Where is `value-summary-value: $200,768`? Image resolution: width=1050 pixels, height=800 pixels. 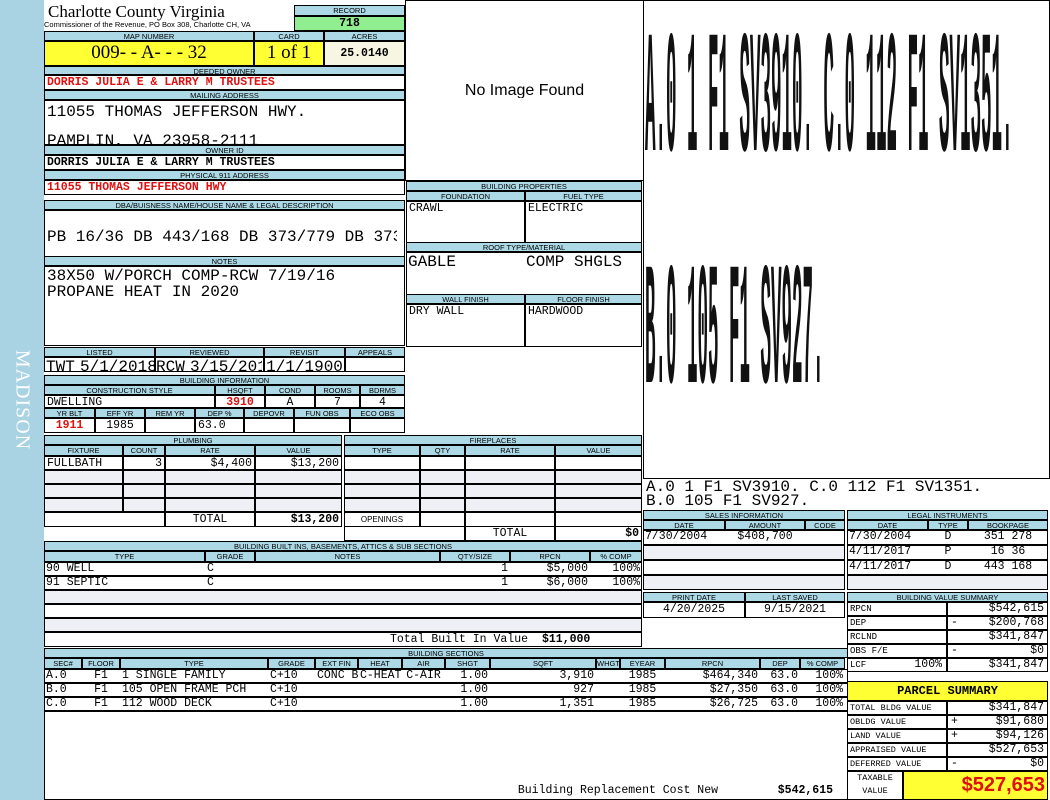
value-summary-value: $200,768 is located at coordinates (1016, 622).